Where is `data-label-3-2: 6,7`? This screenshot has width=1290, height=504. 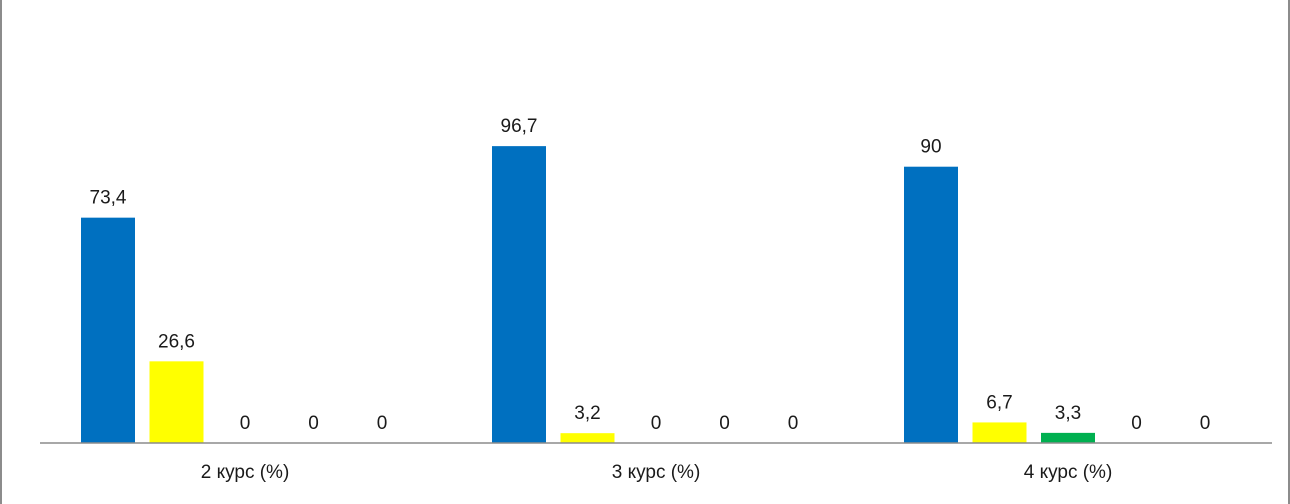
data-label-3-2: 6,7 is located at coordinates (999, 402).